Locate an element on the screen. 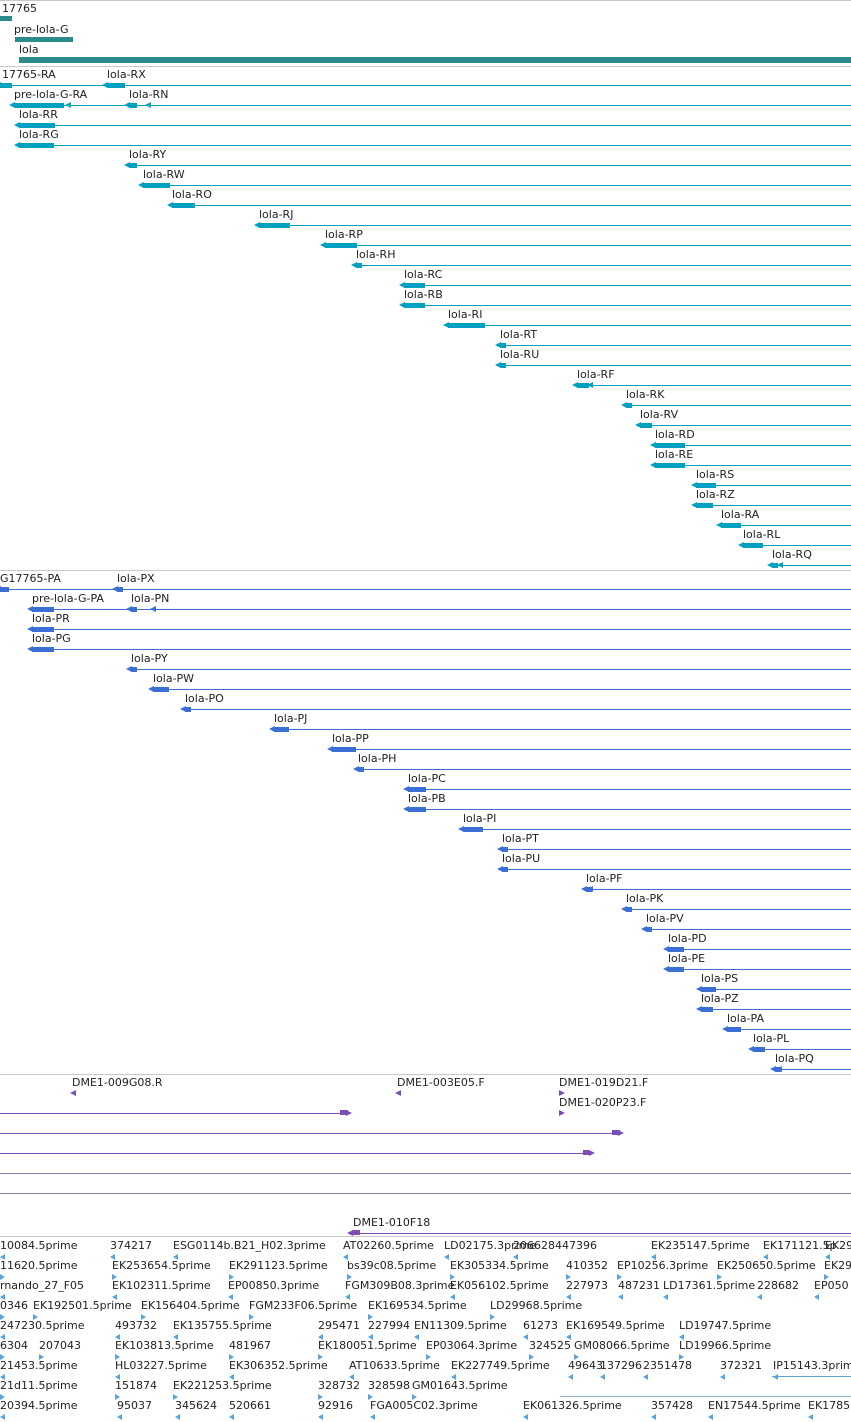  protein-label-pre-lola-g-pa: pre-lola-G-PA is located at coordinates (68, 598).